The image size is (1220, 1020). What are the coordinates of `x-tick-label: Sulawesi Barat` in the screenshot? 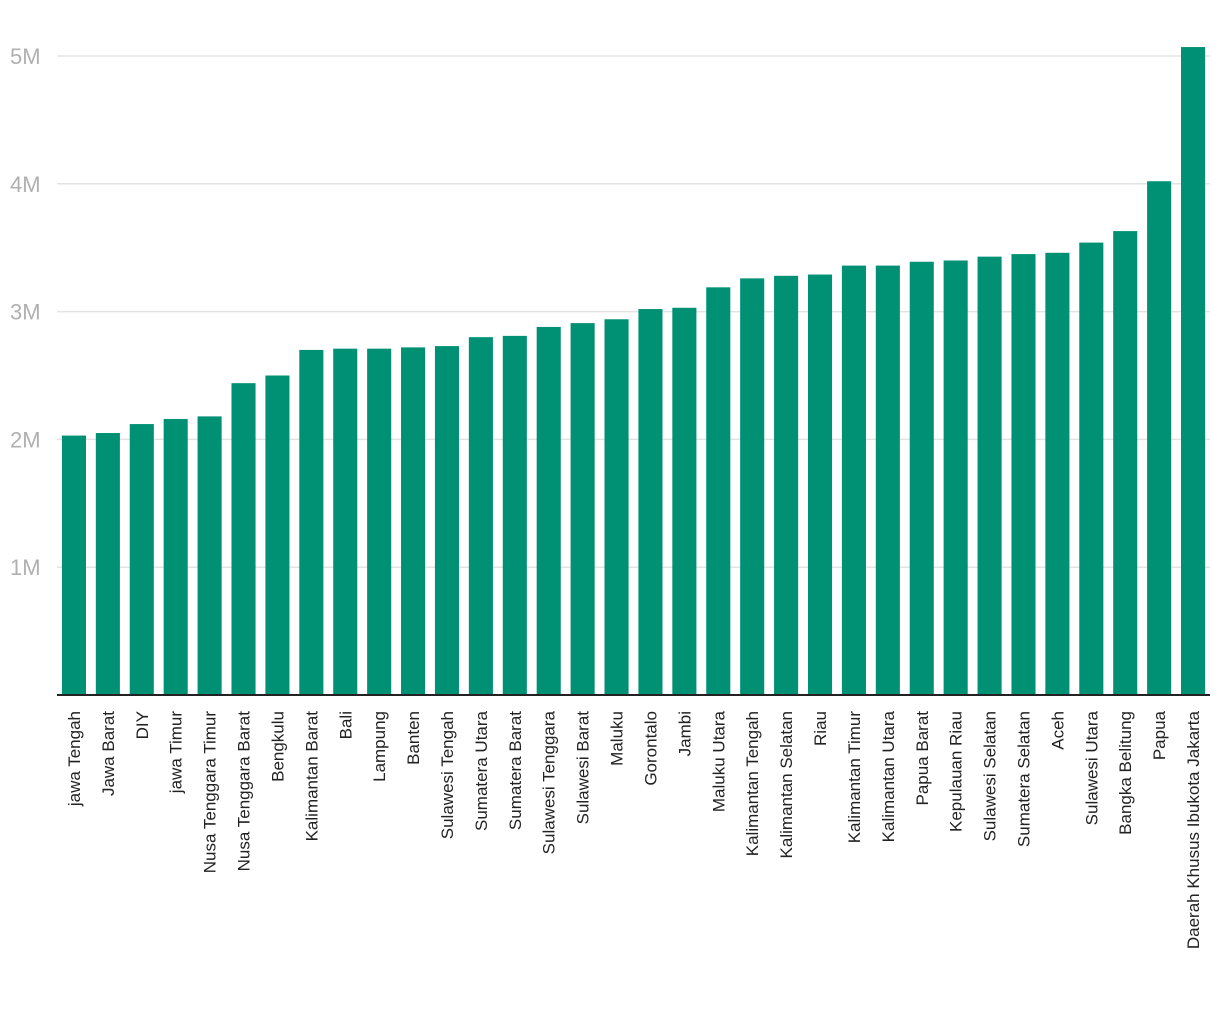 It's located at (583, 768).